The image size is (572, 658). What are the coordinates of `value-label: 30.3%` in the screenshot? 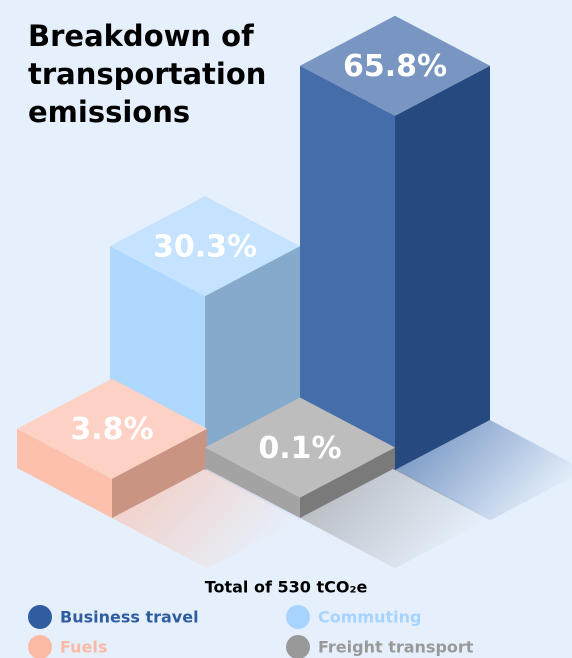 It's located at (205, 247).